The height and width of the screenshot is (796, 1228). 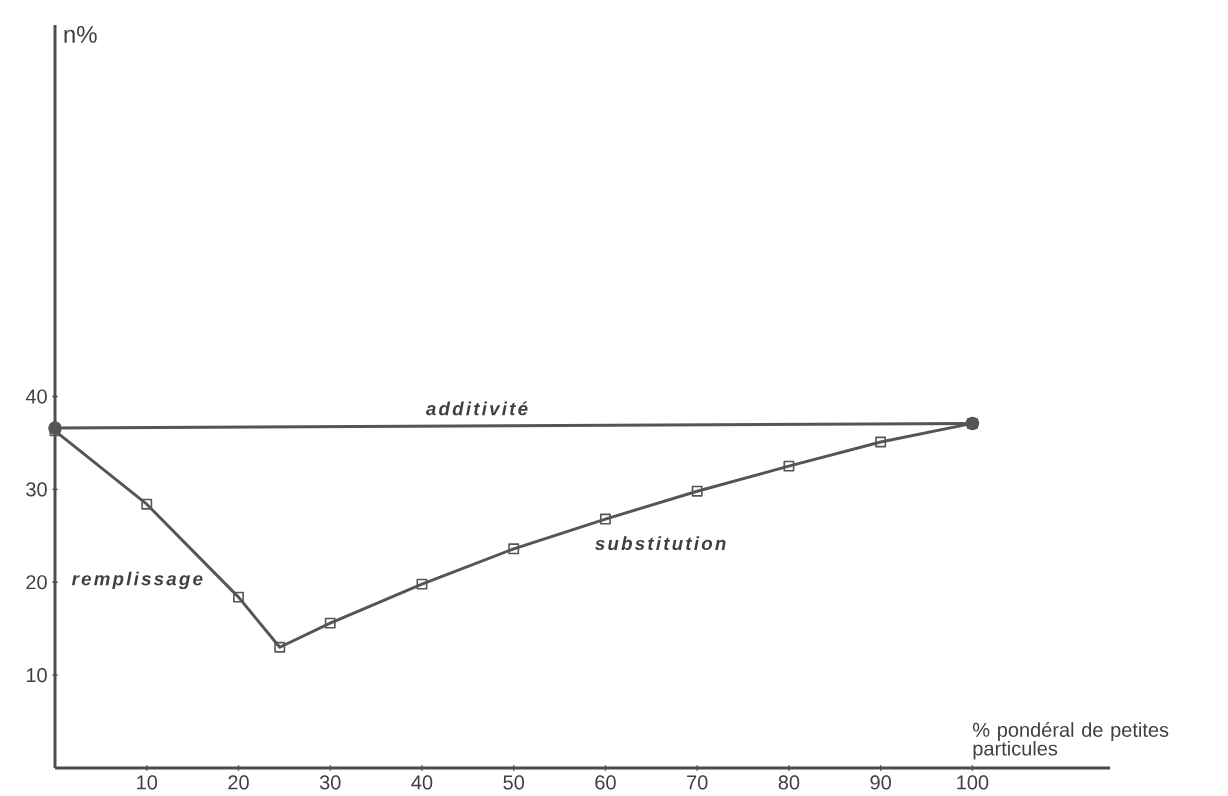 I want to click on y-tick-label: 40, so click(x=36, y=396).